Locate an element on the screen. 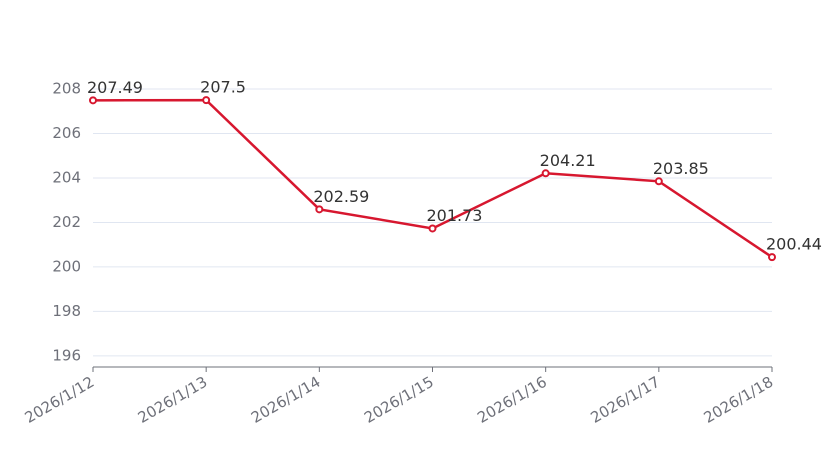 The image size is (840, 466). data-label: 204.21 is located at coordinates (568, 160).